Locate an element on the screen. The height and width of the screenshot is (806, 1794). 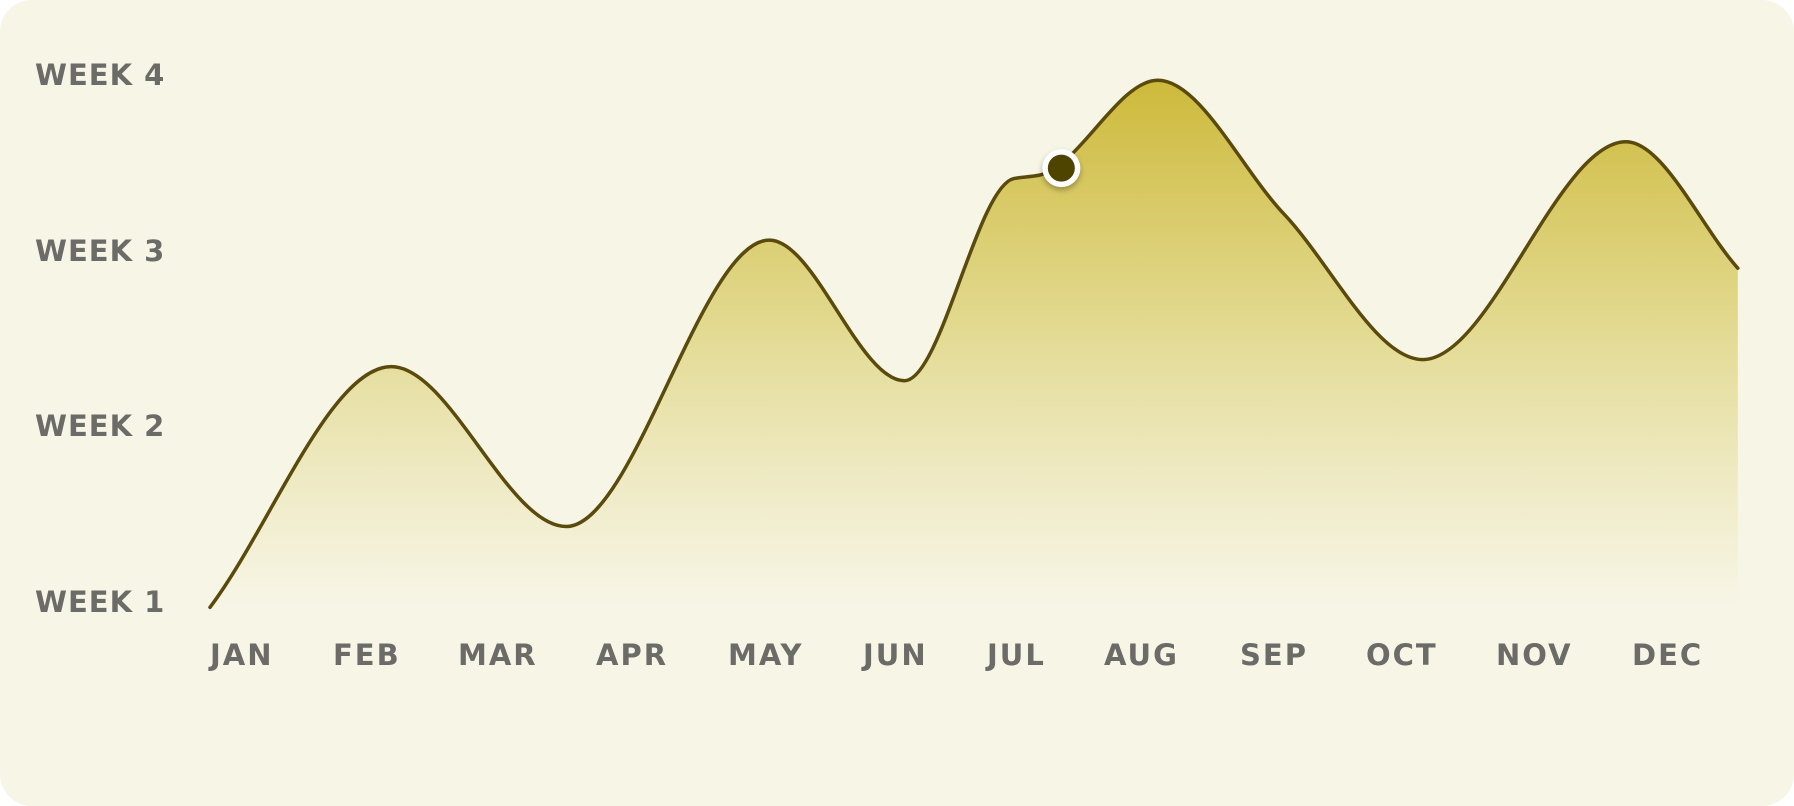
x-tick-label: AUG is located at coordinates (1141, 655).